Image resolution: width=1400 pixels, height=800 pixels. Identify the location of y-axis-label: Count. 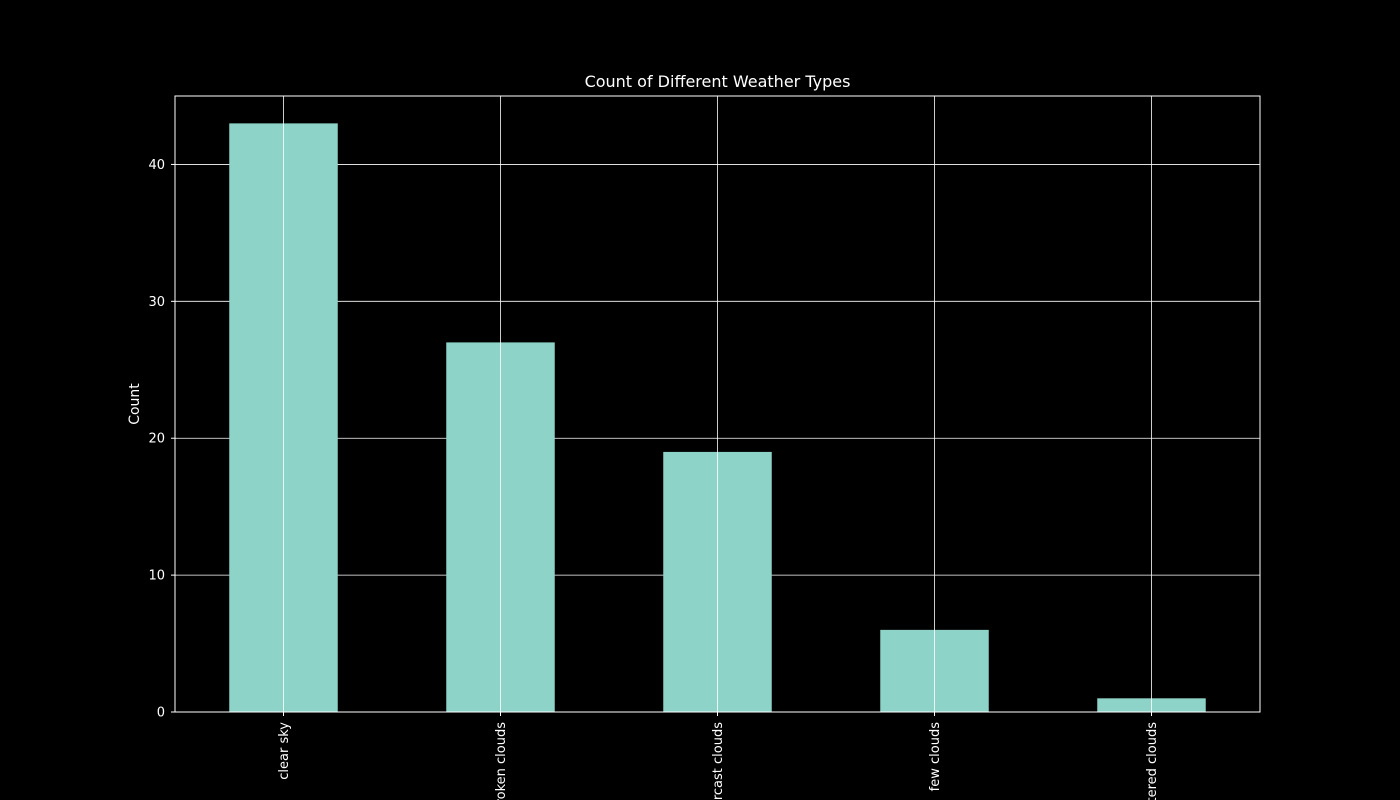
(135, 404).